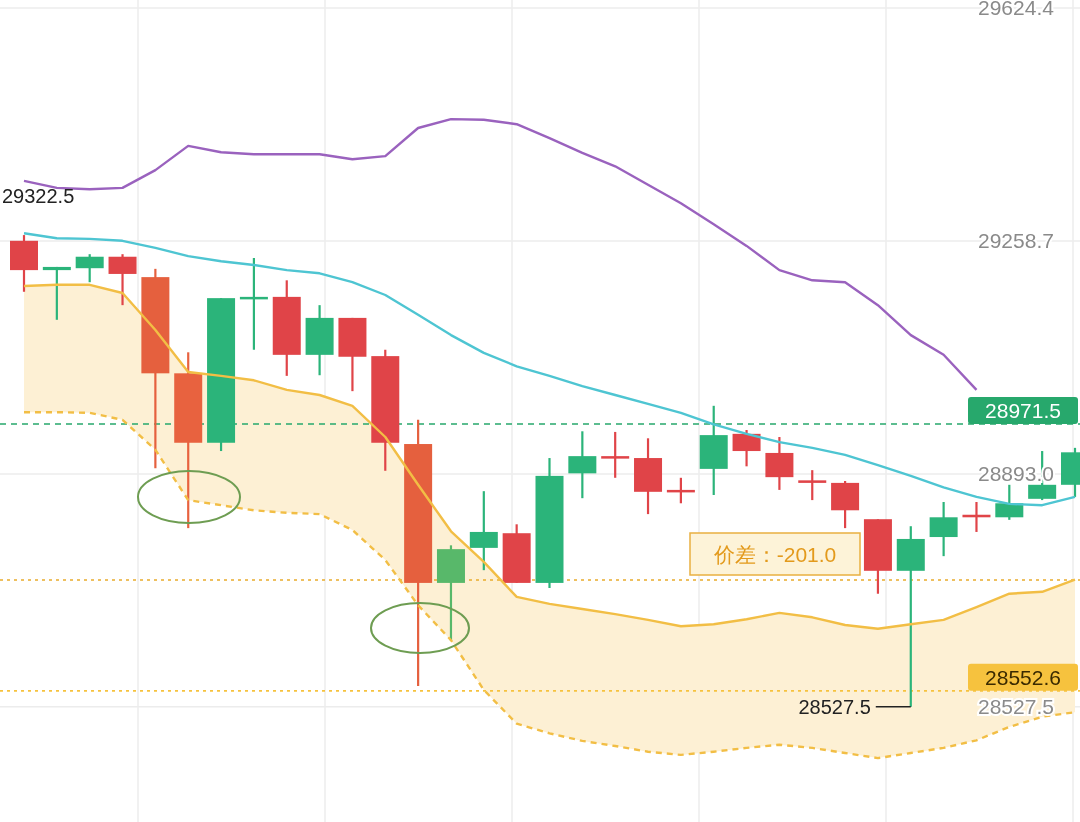 Image resolution: width=1080 pixels, height=822 pixels. I want to click on ytick: 29258.7, so click(1016, 240).